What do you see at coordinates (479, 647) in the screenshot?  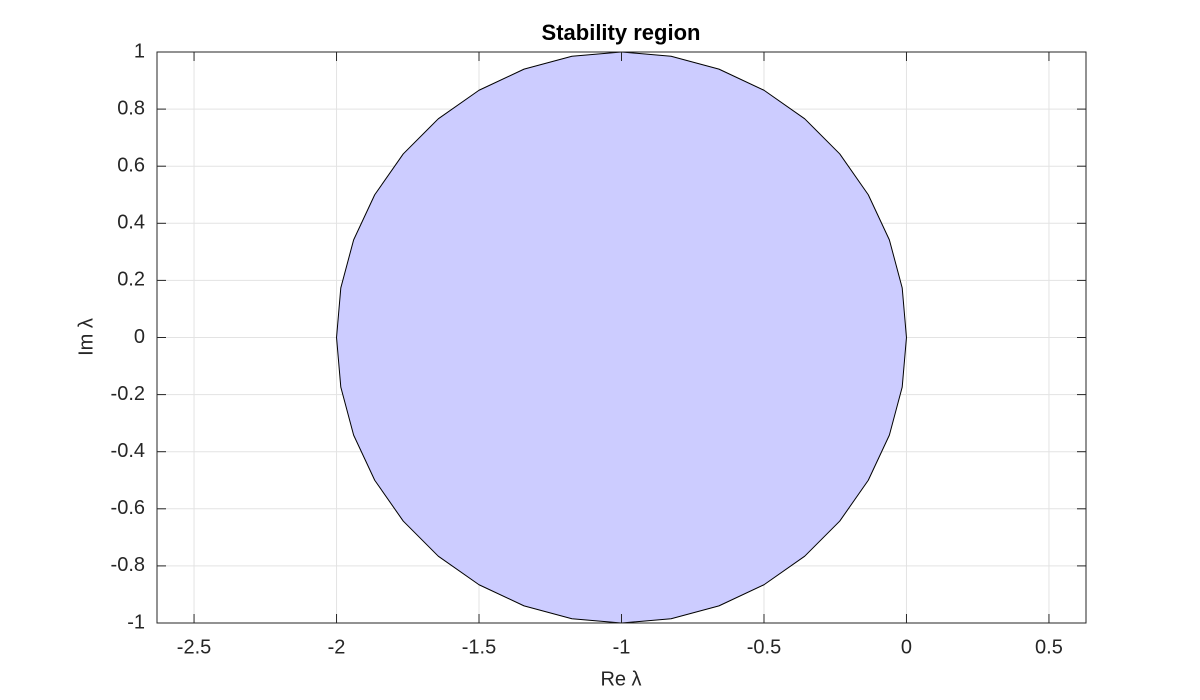 I see `x-tick-label: -1.5` at bounding box center [479, 647].